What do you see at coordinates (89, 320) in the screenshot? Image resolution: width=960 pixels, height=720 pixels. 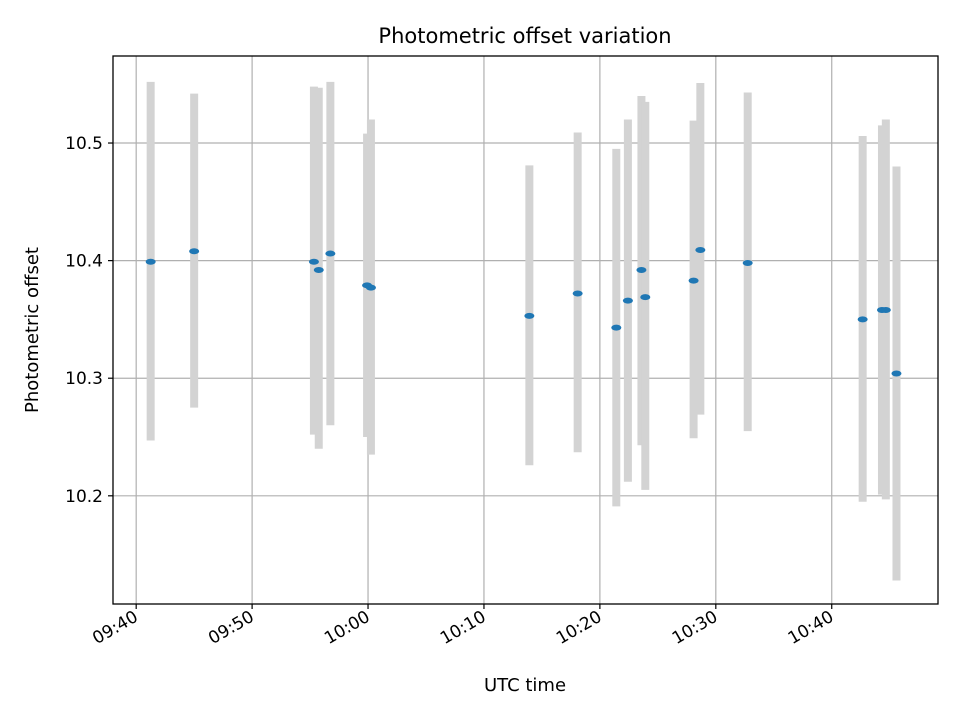 I see `y-axis-ticks: 10.2 10.3 10.4 10.5` at bounding box center [89, 320].